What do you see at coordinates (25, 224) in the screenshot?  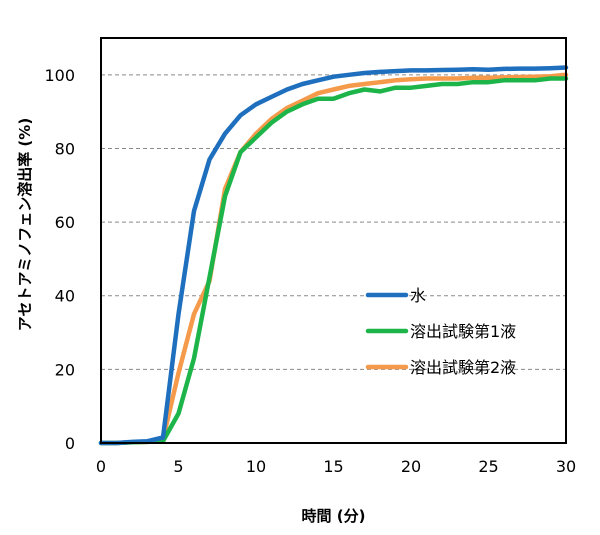 I see `y-axis-title: アセトアミノフェン溶出率 (%)` at bounding box center [25, 224].